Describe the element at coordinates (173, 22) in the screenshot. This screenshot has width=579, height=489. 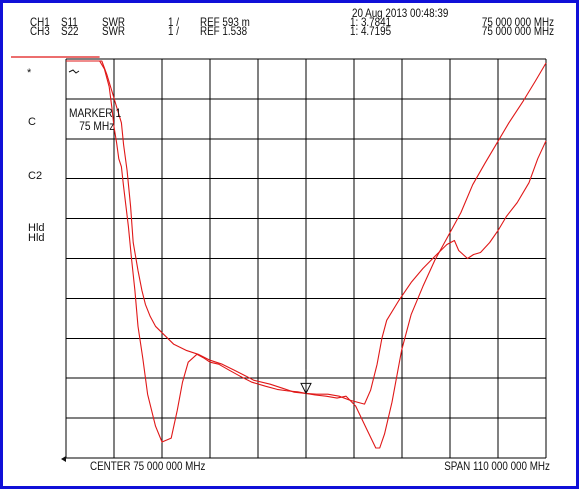
I see `channel-1-scale: 1 /` at that location.